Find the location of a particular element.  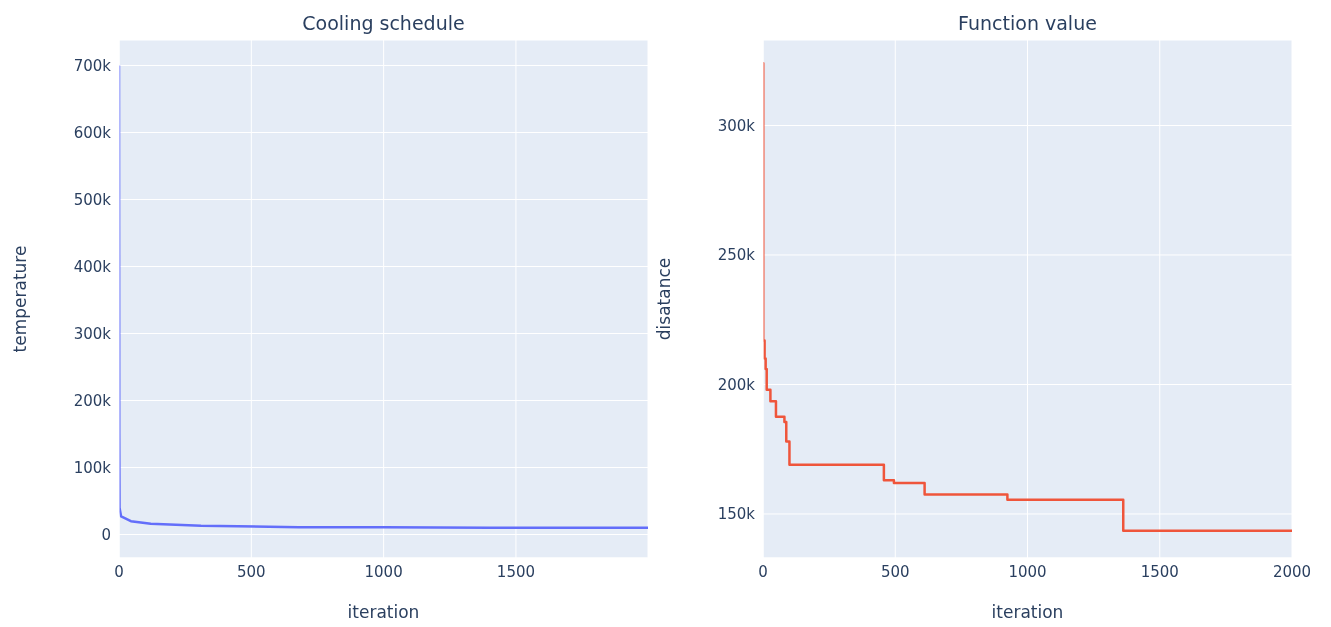

chart-title: Function value is located at coordinates (1027, 23).